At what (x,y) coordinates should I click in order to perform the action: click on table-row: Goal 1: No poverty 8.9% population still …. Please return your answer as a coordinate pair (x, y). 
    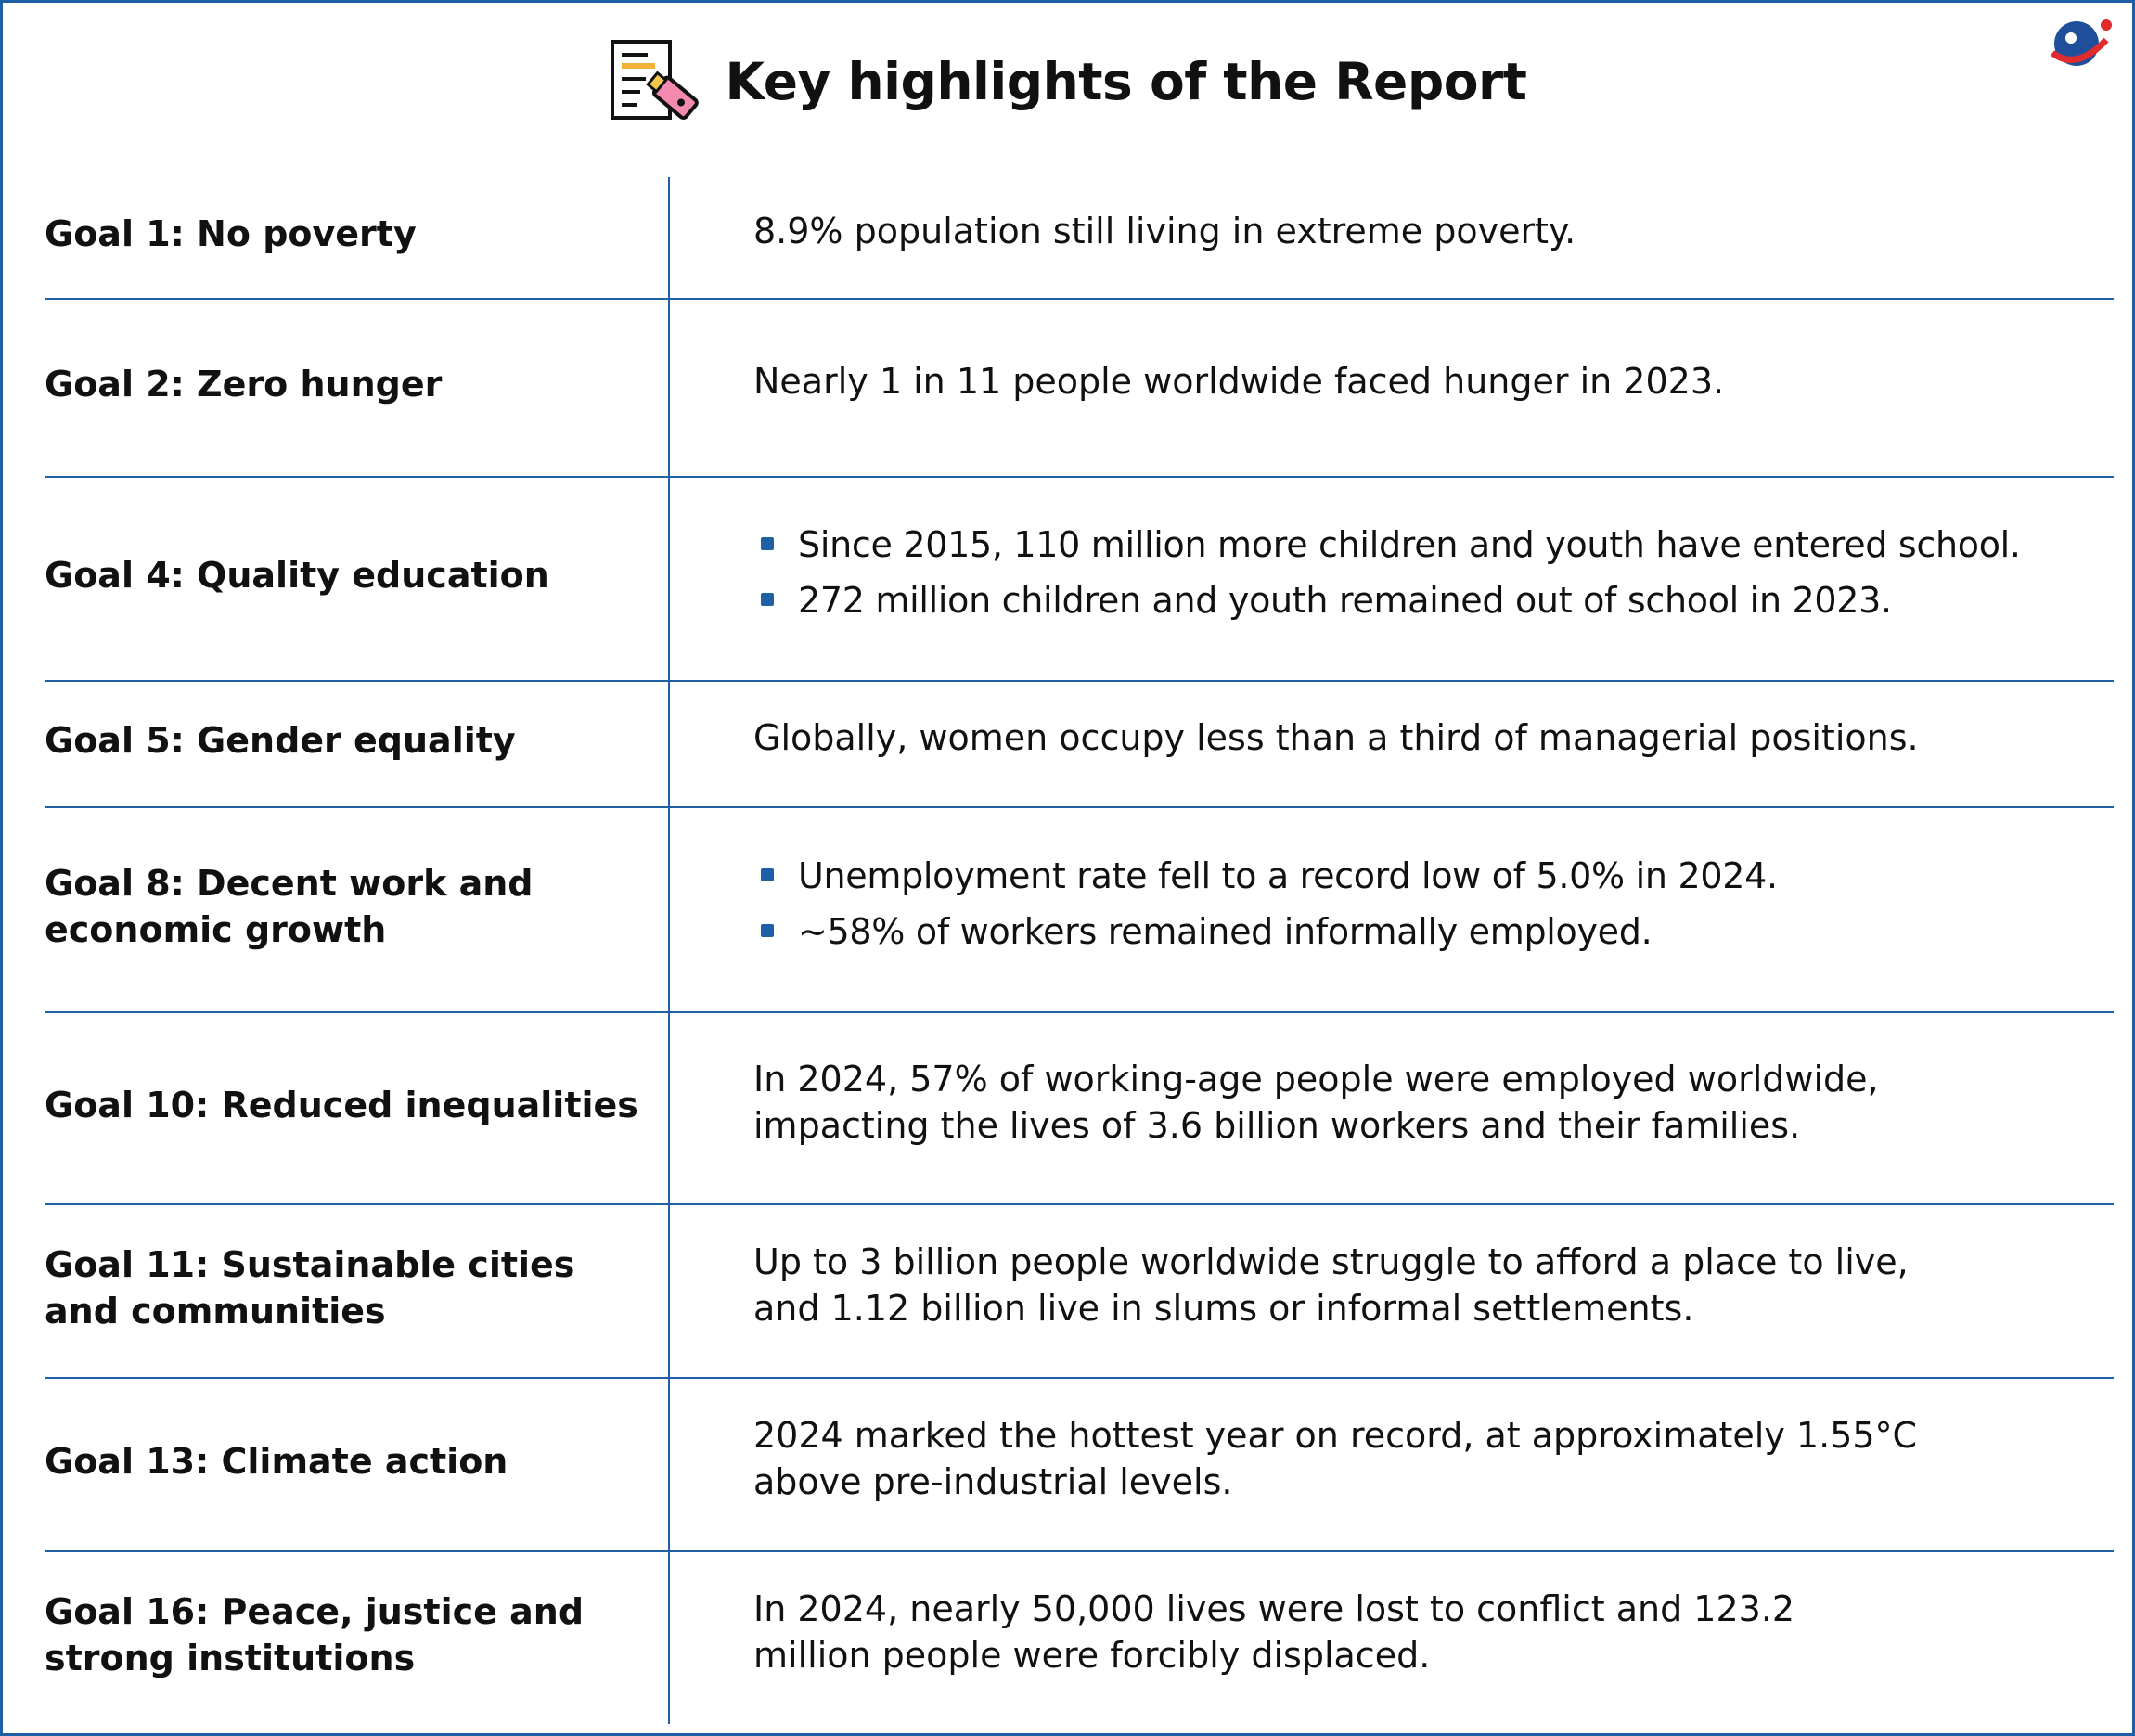
    Looking at the image, I should click on (1079, 238).